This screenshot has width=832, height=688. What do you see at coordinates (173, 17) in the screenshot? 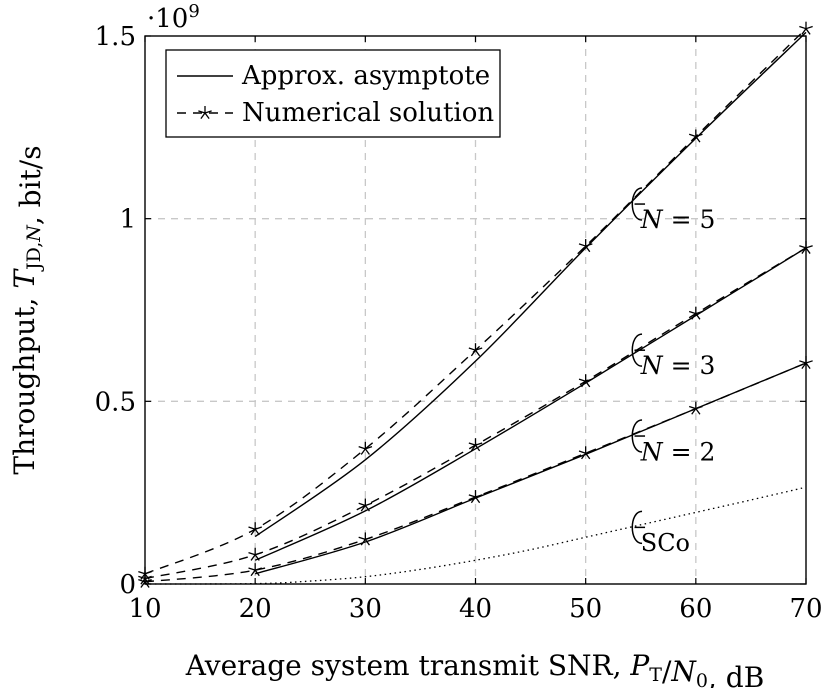
I see `y-scale-label: ·109` at bounding box center [173, 17].